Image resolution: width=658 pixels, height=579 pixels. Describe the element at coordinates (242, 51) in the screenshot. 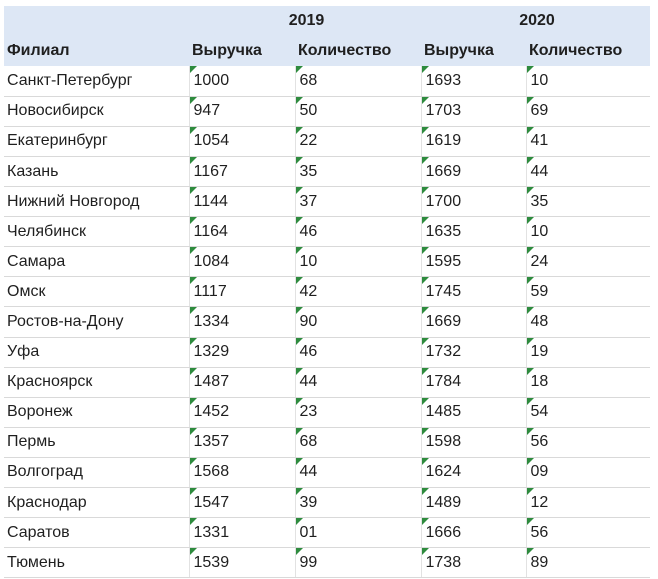

I see `revenue-2019-column-header: Выручка` at that location.